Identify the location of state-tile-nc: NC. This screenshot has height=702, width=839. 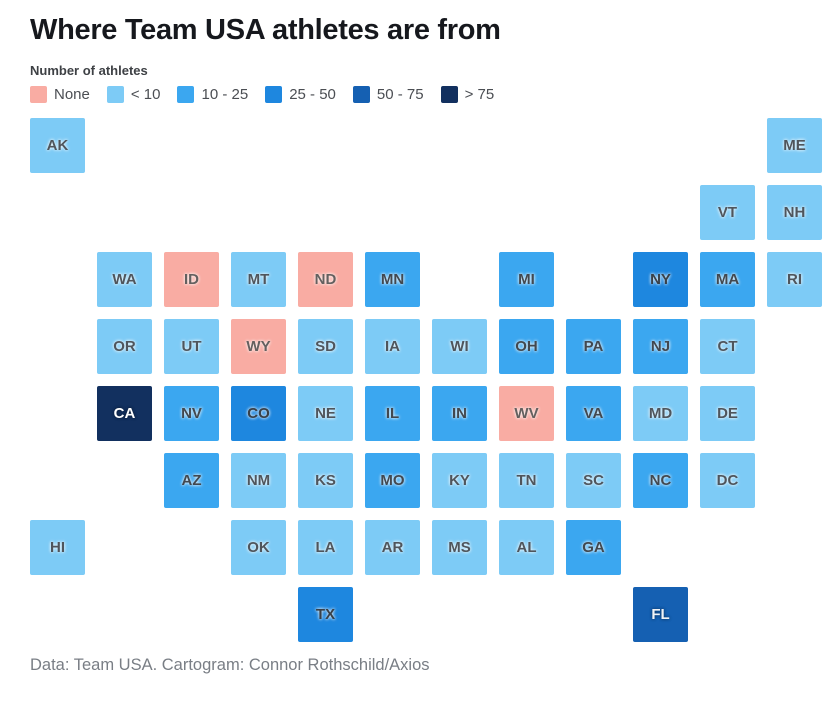
(660, 480).